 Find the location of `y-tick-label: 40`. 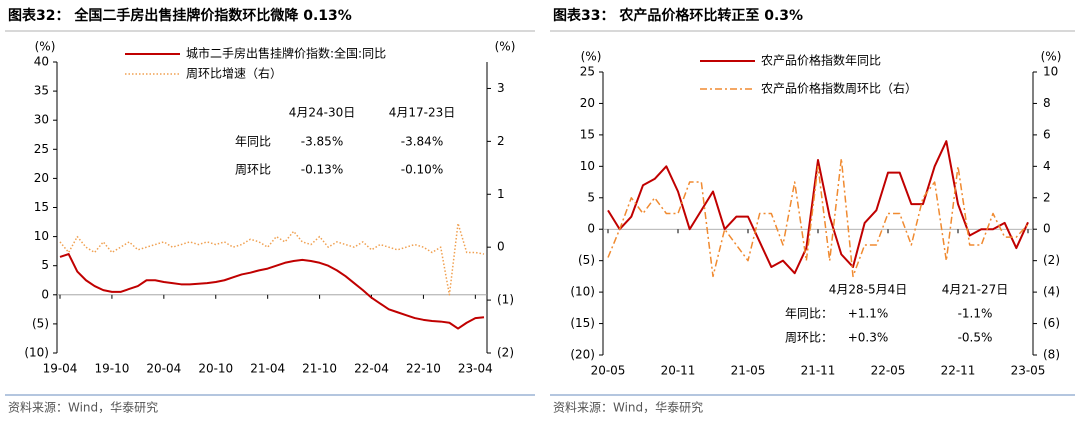

y-tick-label: 40 is located at coordinates (41, 62).